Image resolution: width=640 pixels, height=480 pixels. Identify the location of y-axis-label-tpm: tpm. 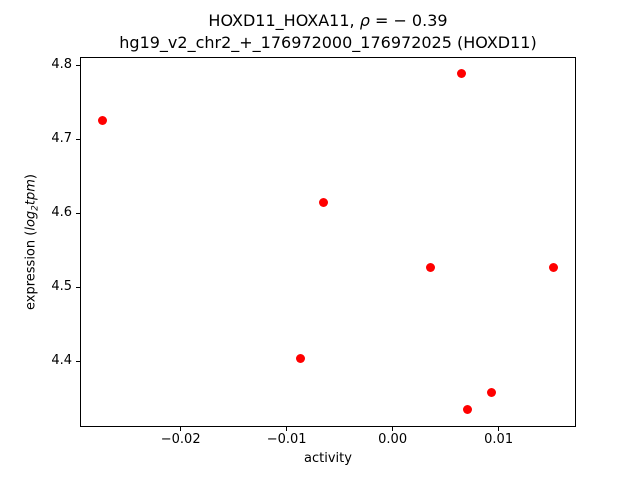
(31, 192).